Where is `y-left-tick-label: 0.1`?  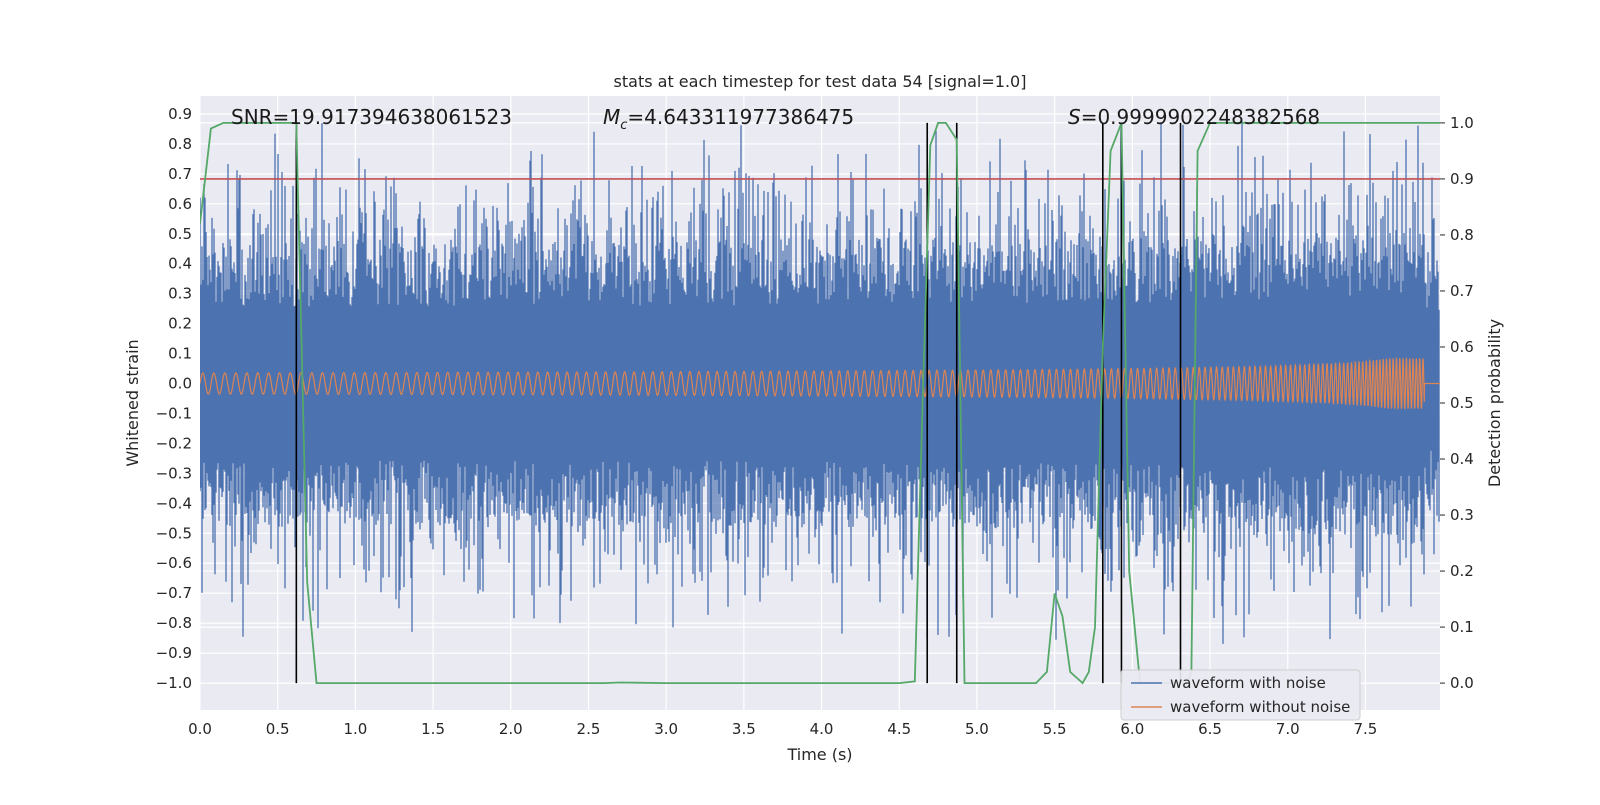 y-left-tick-label: 0.1 is located at coordinates (180, 354).